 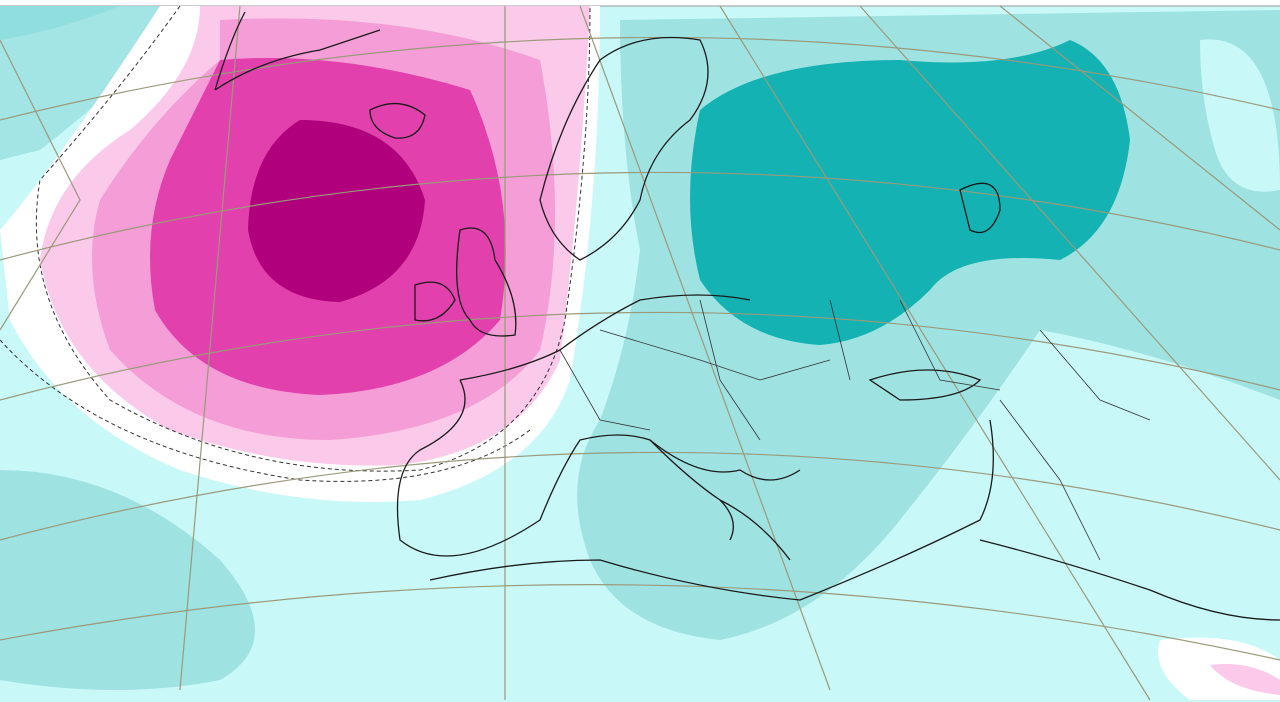 I want to click on britain, so click(x=486, y=282).